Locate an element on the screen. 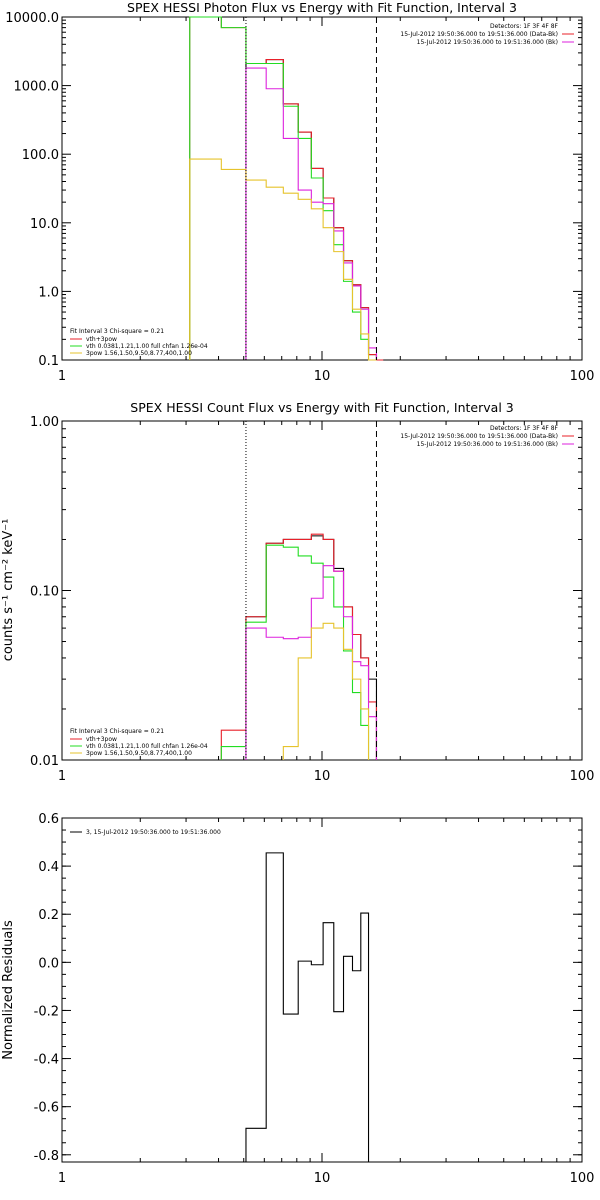  residuals-y-axis-label: Normalized Residuals is located at coordinates (8, 990).